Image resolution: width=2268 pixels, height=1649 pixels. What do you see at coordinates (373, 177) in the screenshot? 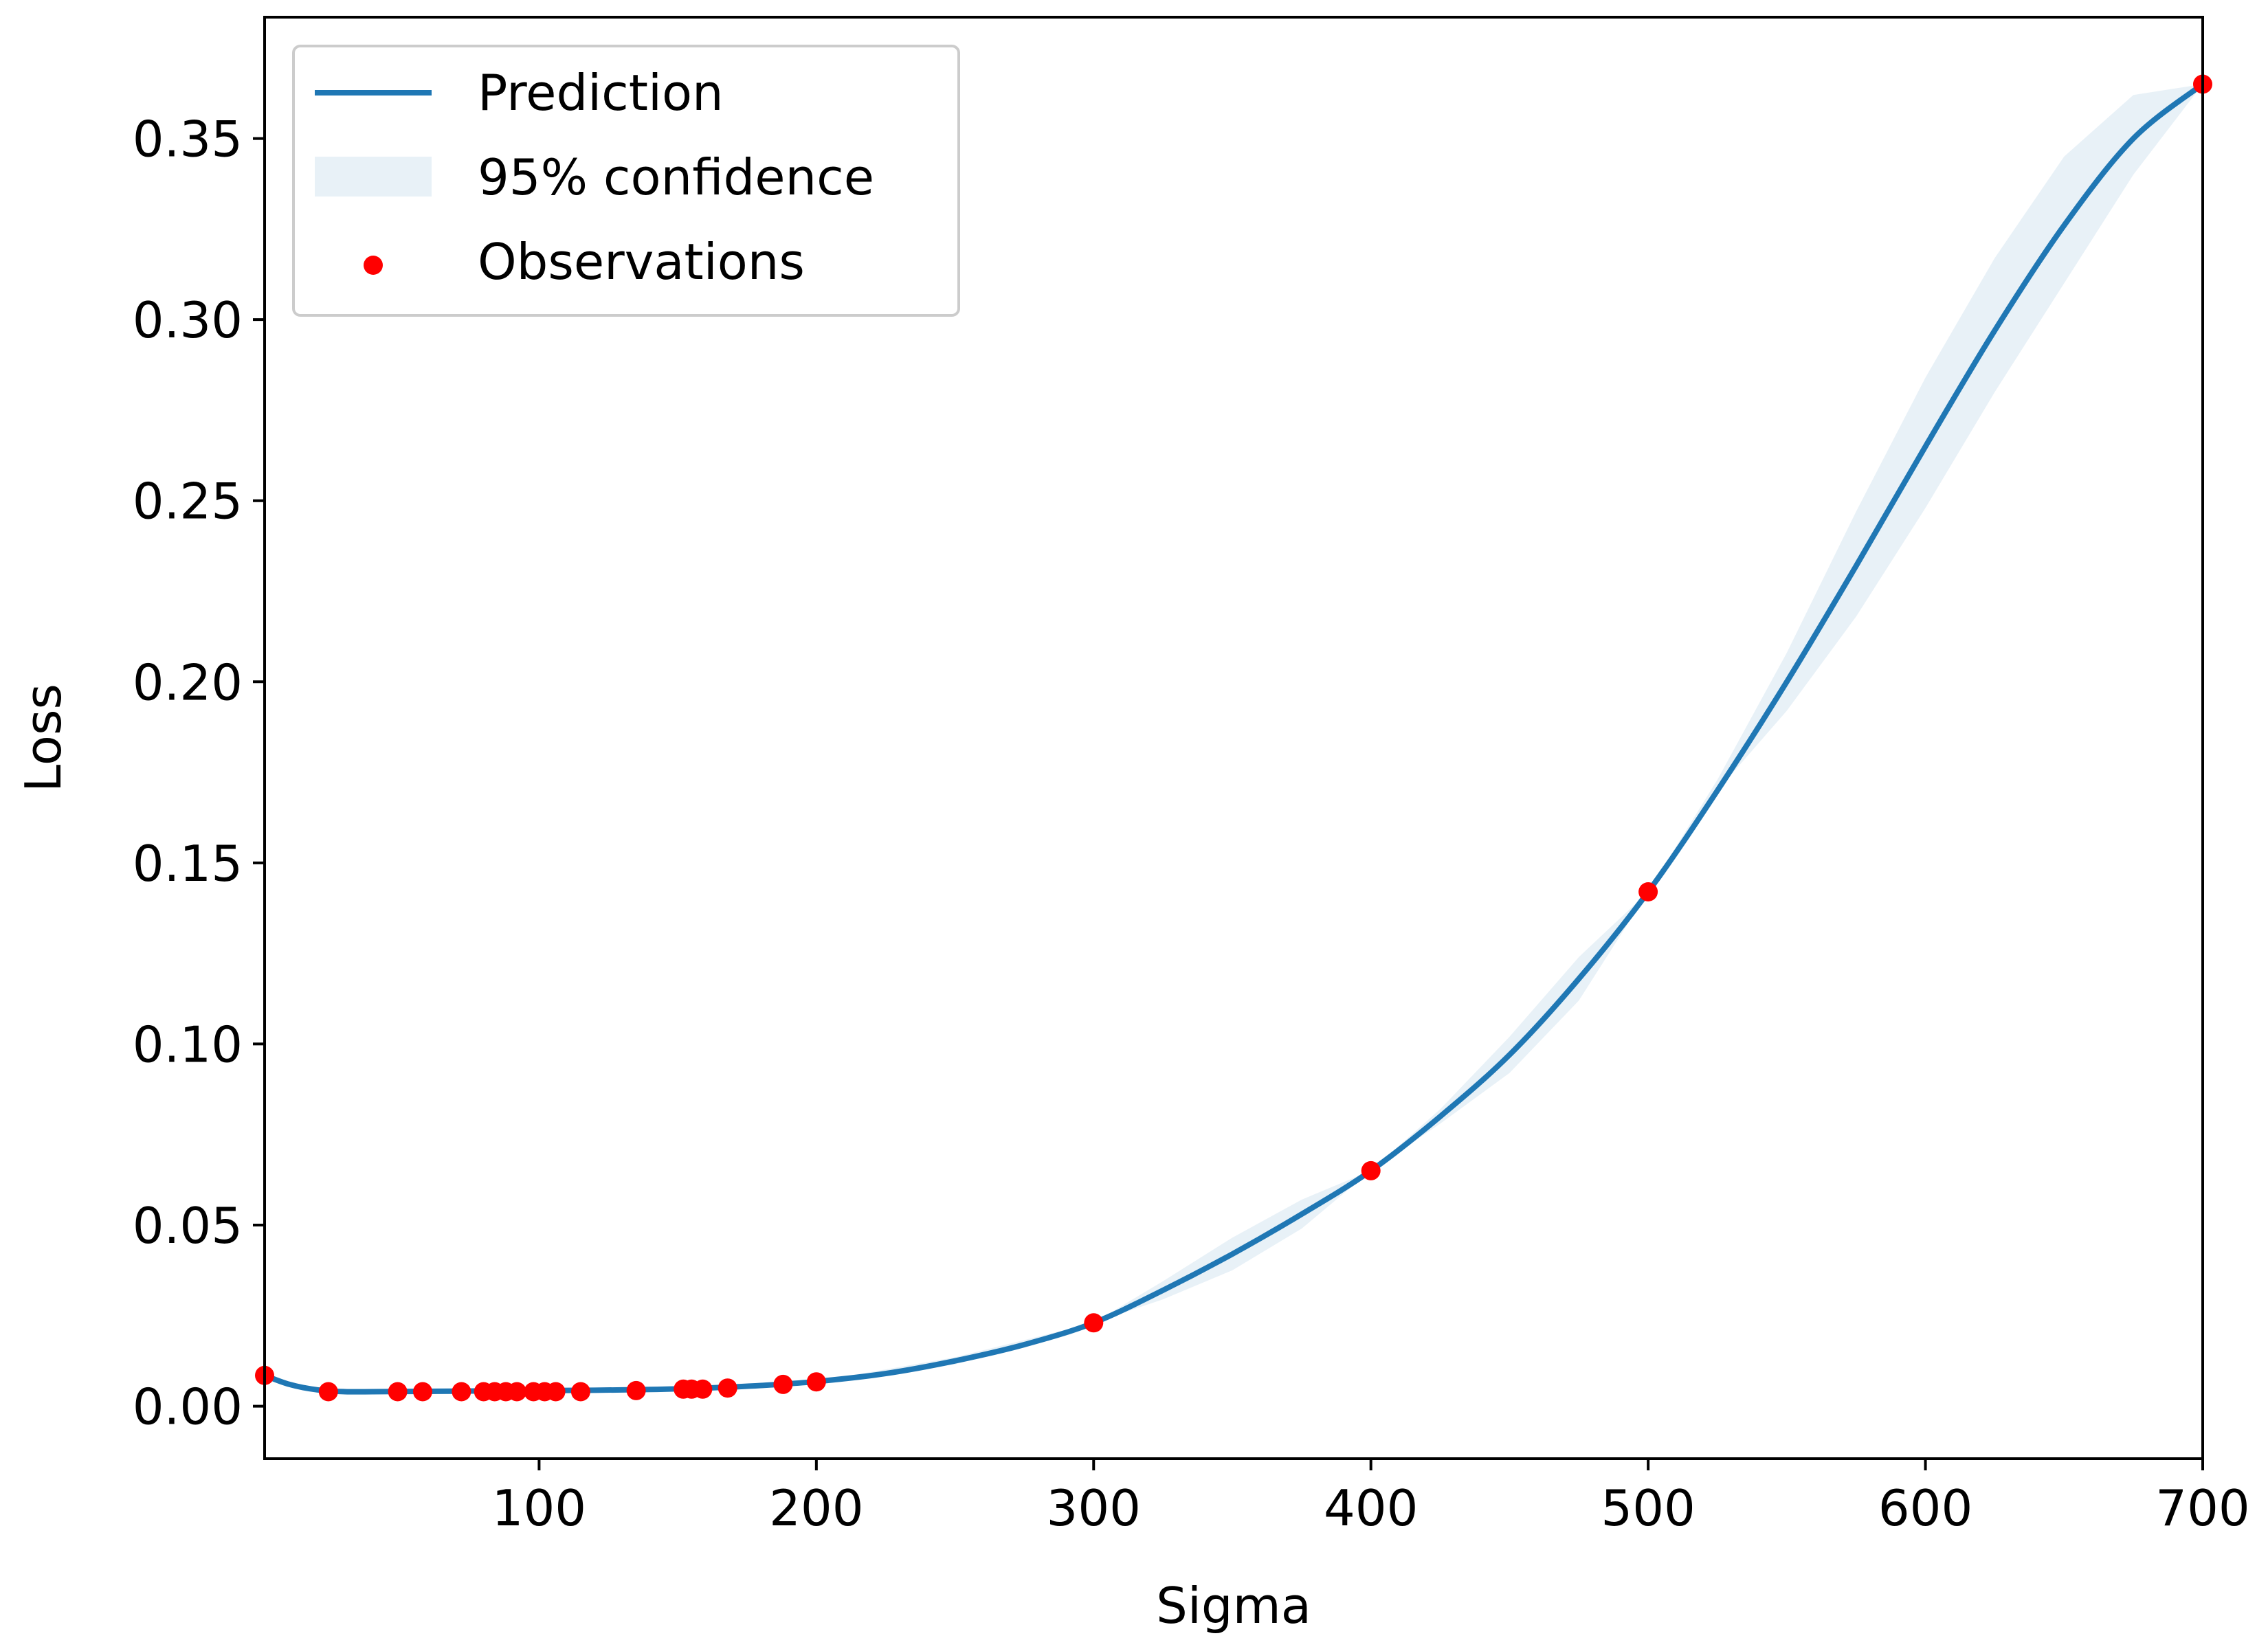
I see `legend-confidence-swatch` at bounding box center [373, 177].